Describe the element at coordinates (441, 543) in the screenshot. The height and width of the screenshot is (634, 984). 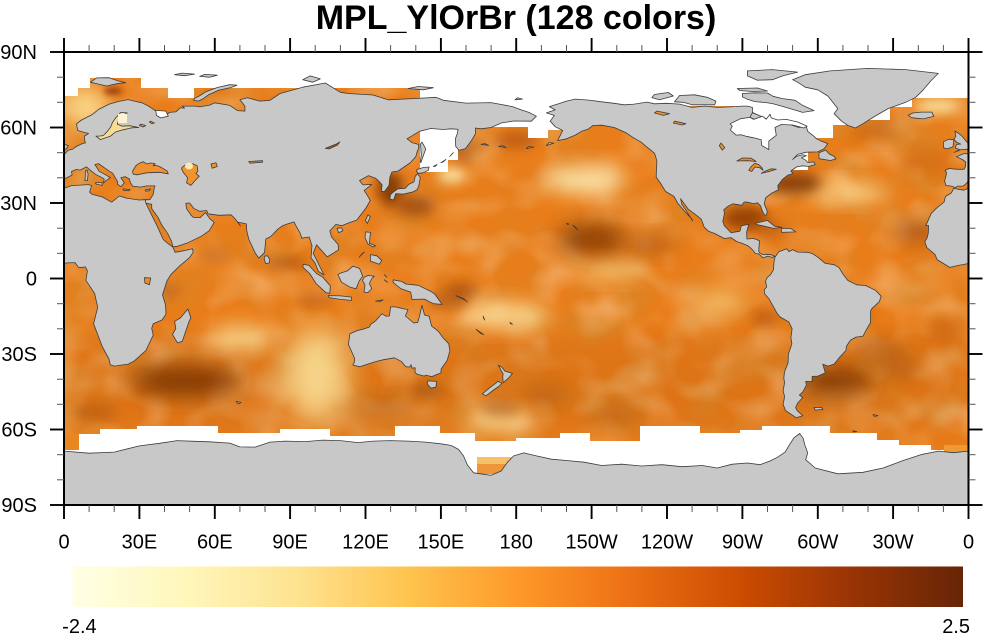
I see `svg-text: 150E` at that location.